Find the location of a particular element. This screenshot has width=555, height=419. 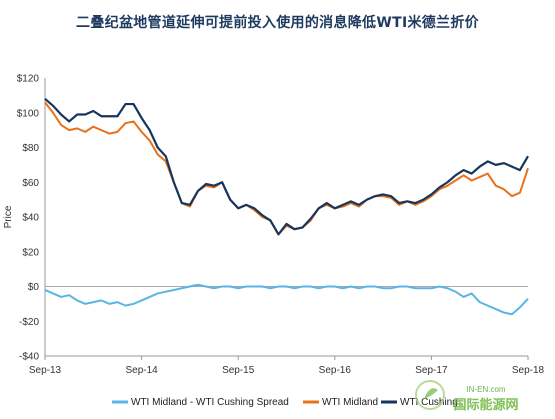

y-tick-label: $20 is located at coordinates (30, 252).